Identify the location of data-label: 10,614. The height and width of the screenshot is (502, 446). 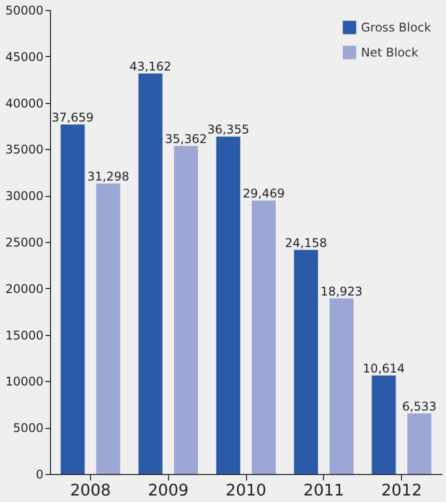
(383, 369).